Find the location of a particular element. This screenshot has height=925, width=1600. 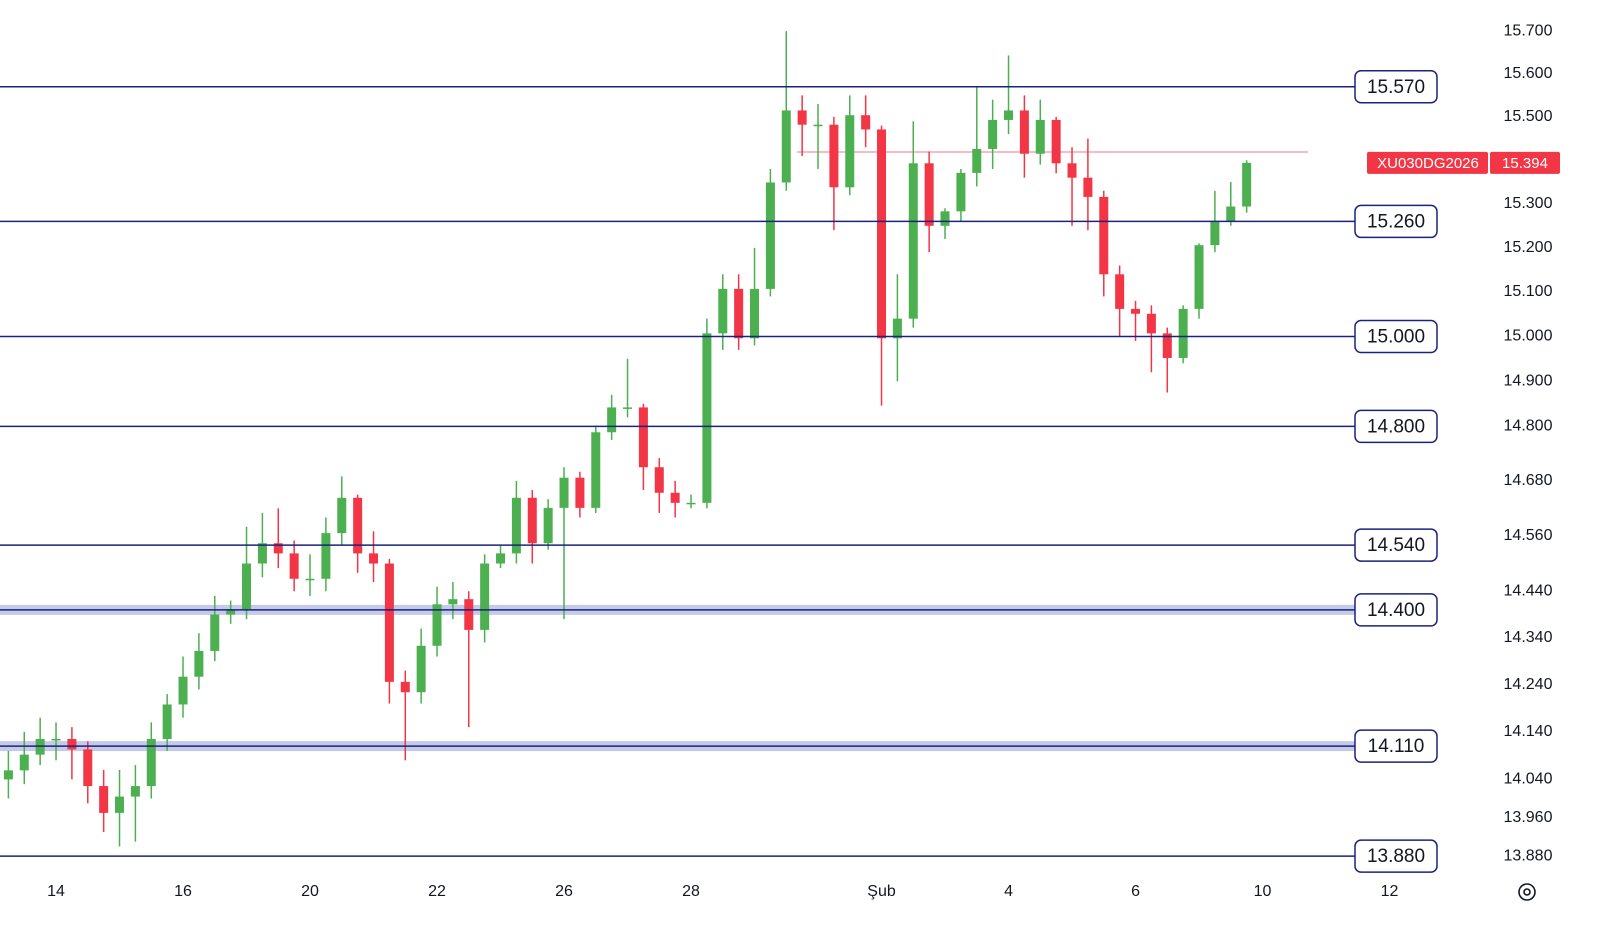

settings-icon is located at coordinates (1527, 892).